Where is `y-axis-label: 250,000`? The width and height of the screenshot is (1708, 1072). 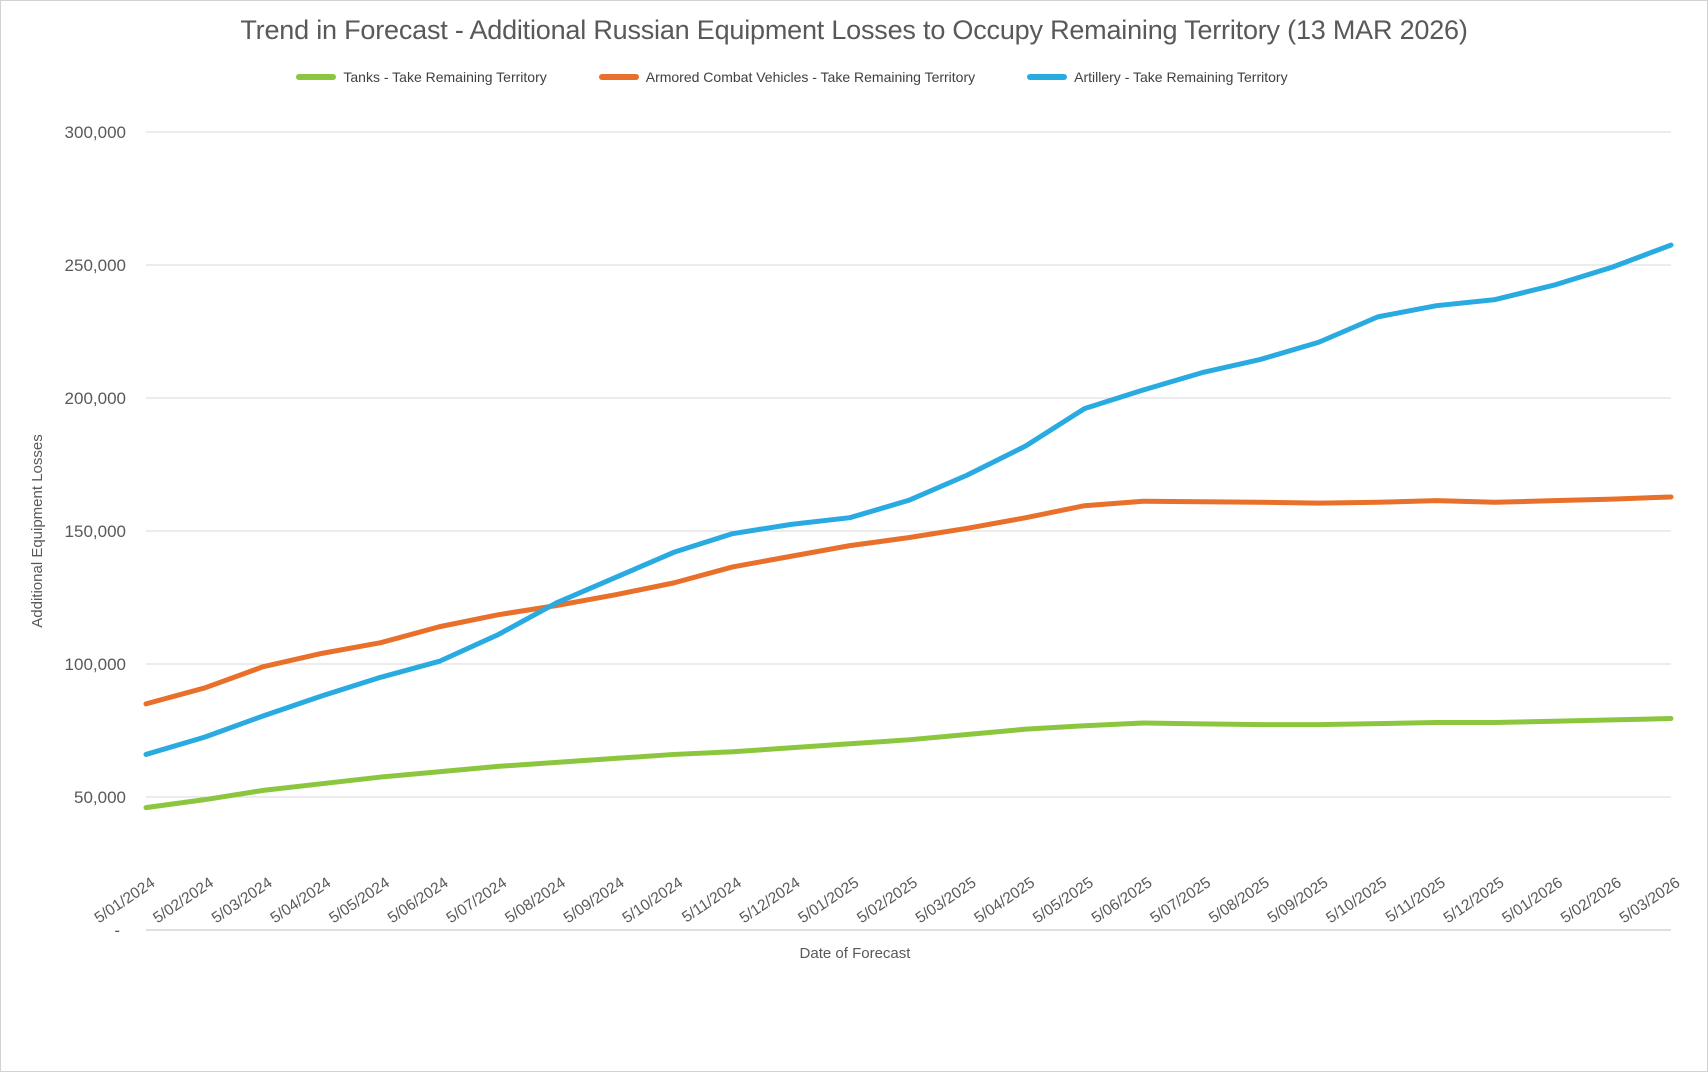 y-axis-label: 250,000 is located at coordinates (95, 265).